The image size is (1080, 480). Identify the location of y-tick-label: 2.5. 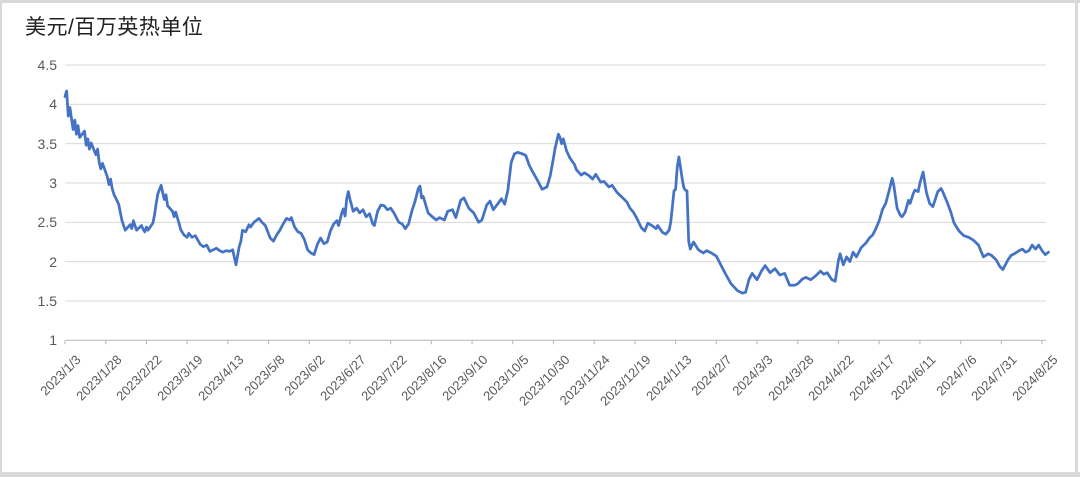
(47, 222).